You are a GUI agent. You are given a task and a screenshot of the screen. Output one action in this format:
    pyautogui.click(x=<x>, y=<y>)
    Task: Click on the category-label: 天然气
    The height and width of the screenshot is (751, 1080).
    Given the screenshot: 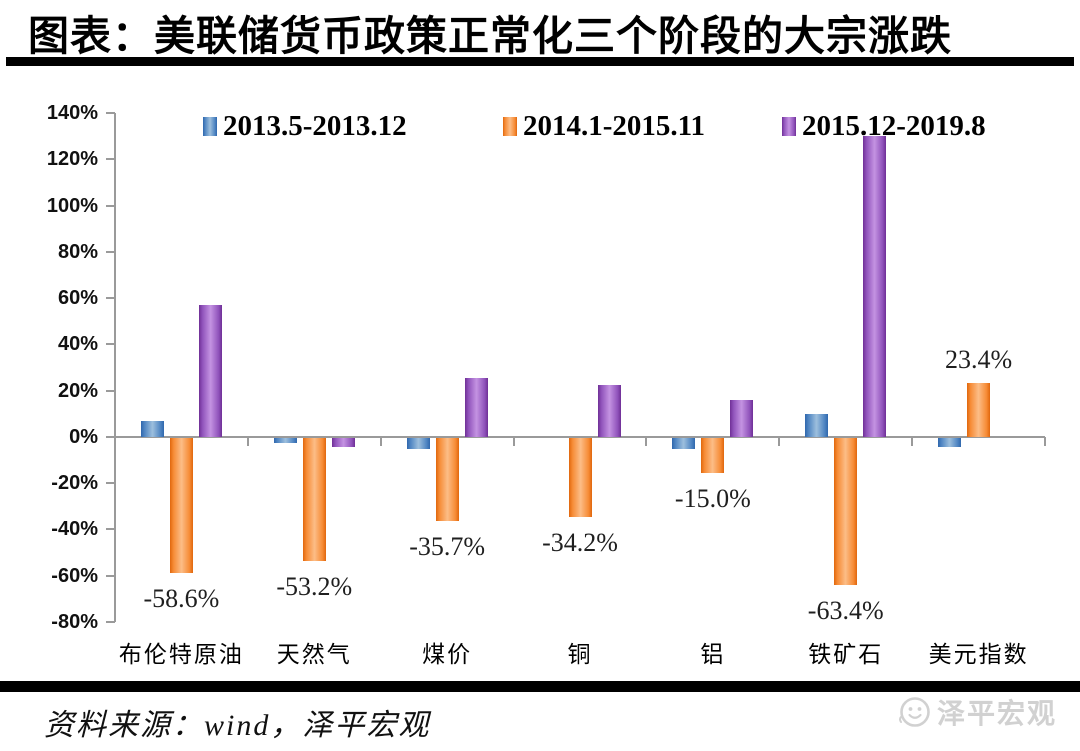 What is the action you would take?
    pyautogui.click(x=314, y=654)
    